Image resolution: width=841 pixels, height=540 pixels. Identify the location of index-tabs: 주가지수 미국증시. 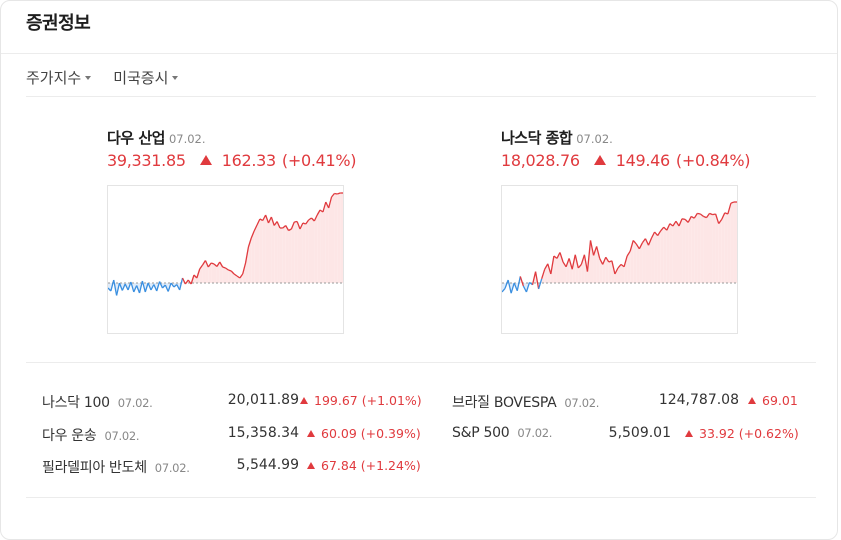
(102, 77).